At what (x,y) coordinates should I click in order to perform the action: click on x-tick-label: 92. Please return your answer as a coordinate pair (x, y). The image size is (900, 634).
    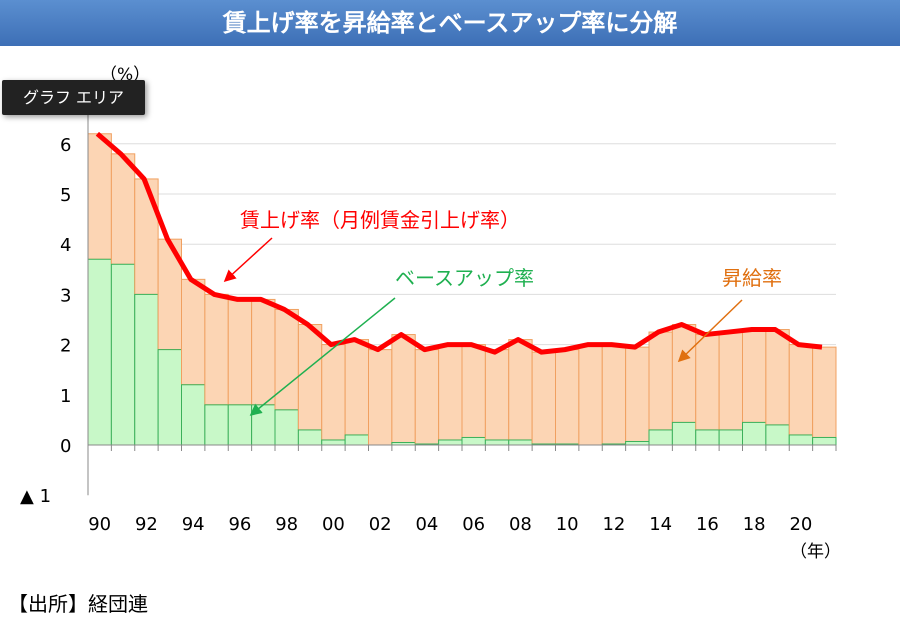
    Looking at the image, I should click on (146, 524).